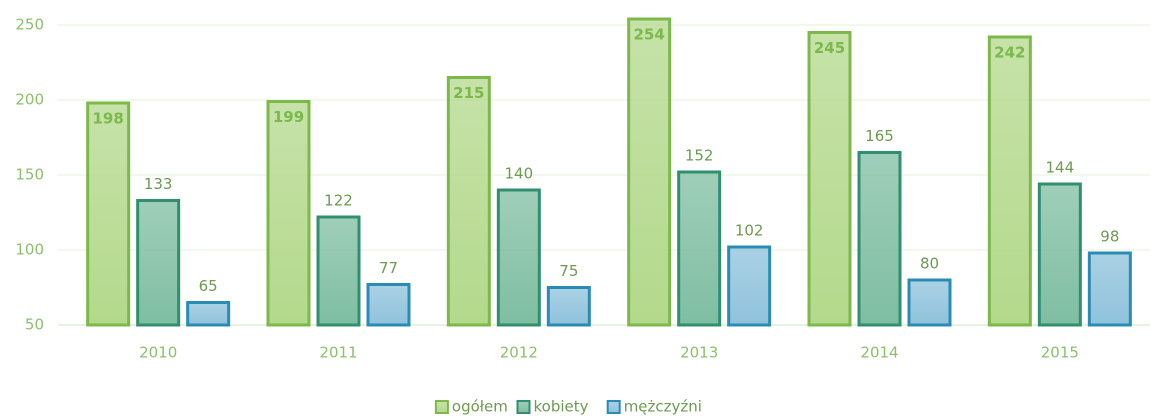 The image size is (1151, 417). Describe the element at coordinates (208, 286) in the screenshot. I see `data-label: 65` at that location.